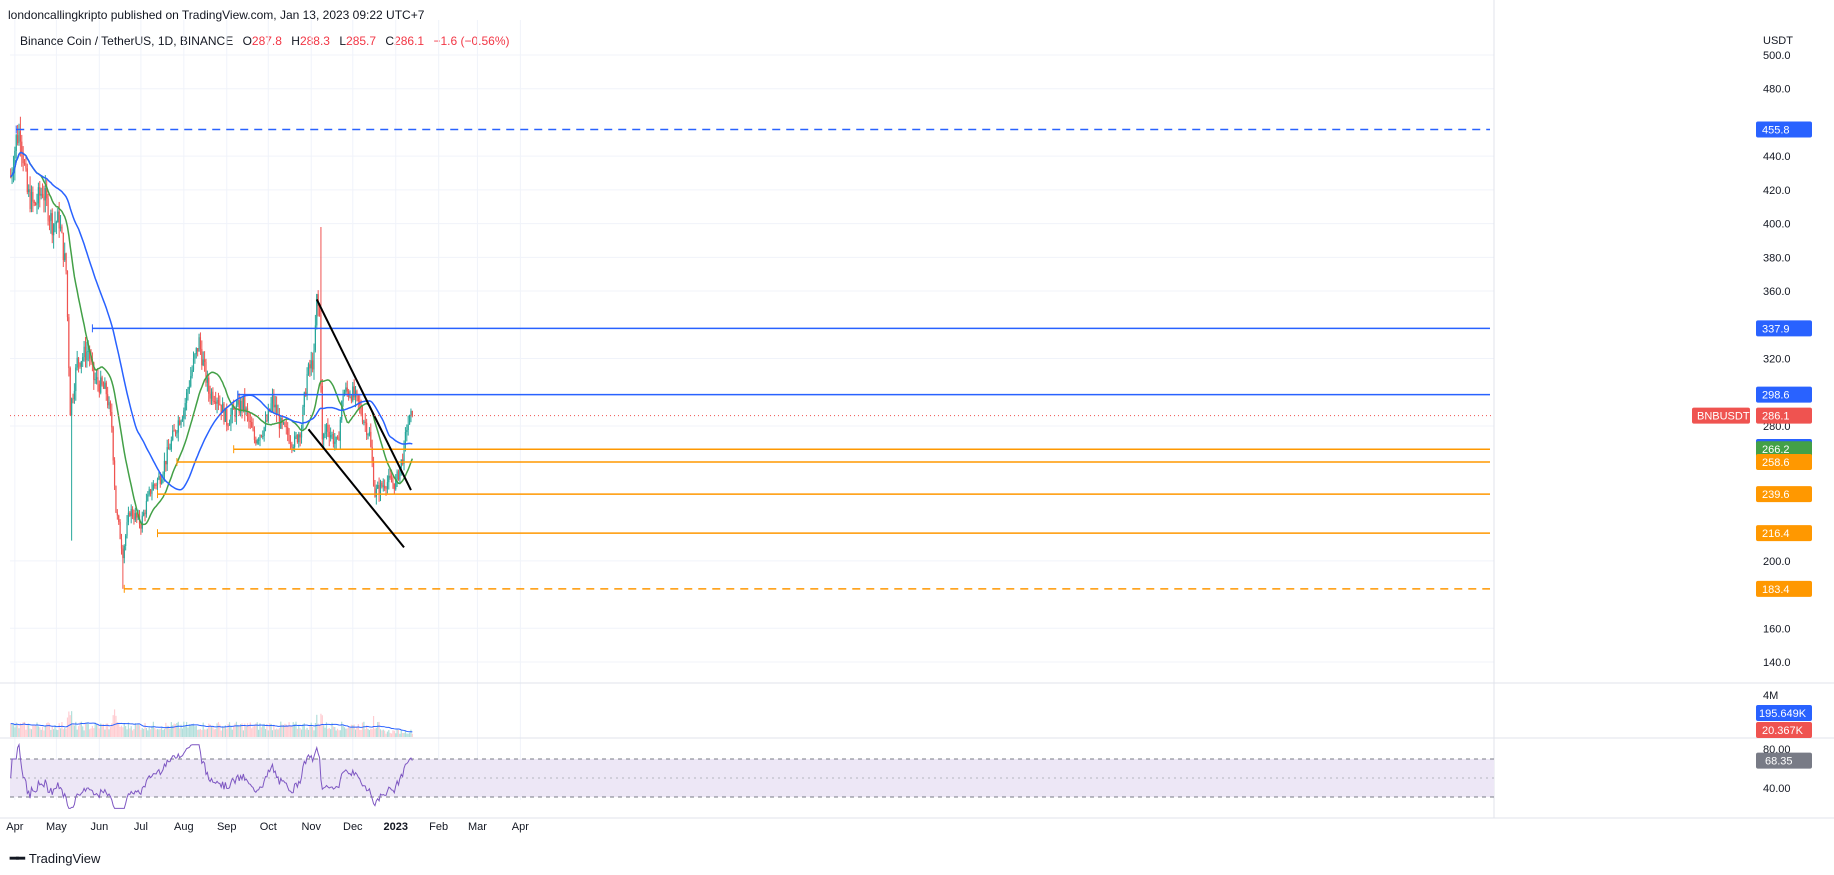 Image resolution: width=1834 pixels, height=875 pixels. Describe the element at coordinates (55, 858) in the screenshot. I see `tradingview-logo: ━━ TradingView` at that location.